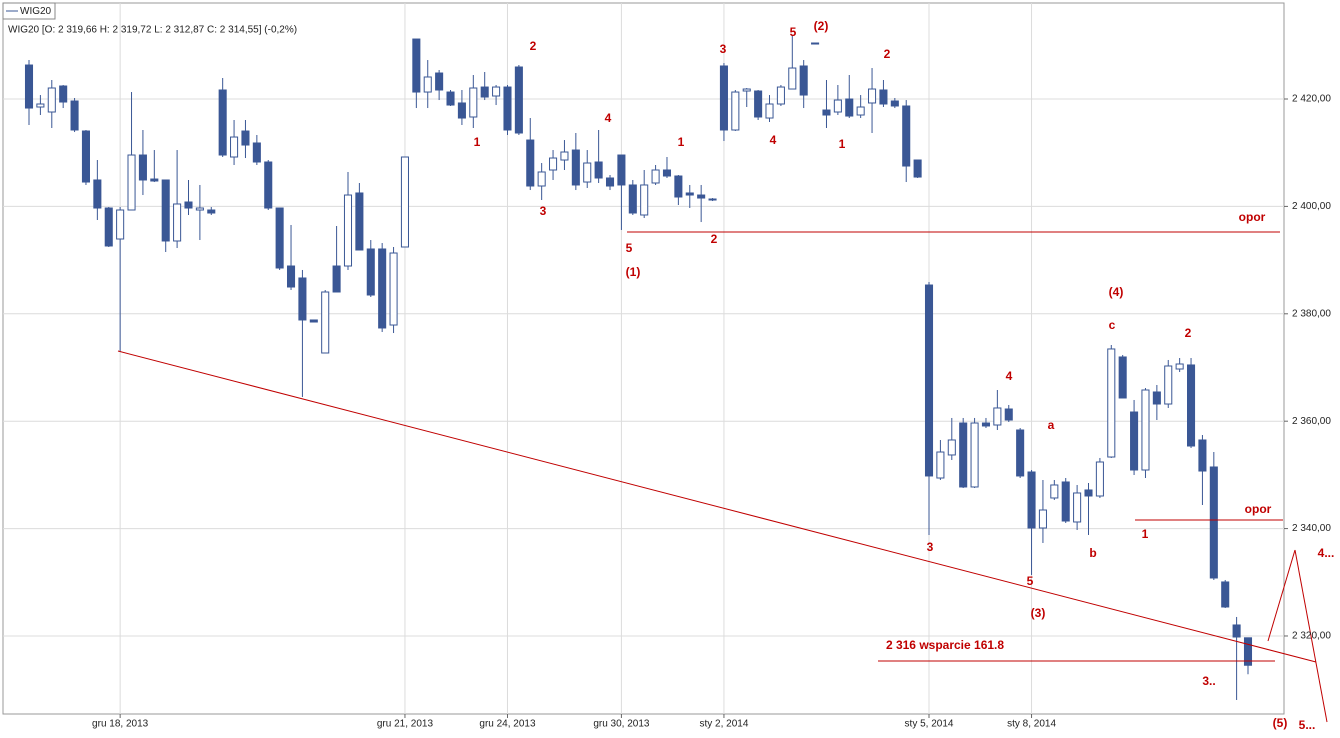  I want to click on wave-label: (5), so click(1280, 723).